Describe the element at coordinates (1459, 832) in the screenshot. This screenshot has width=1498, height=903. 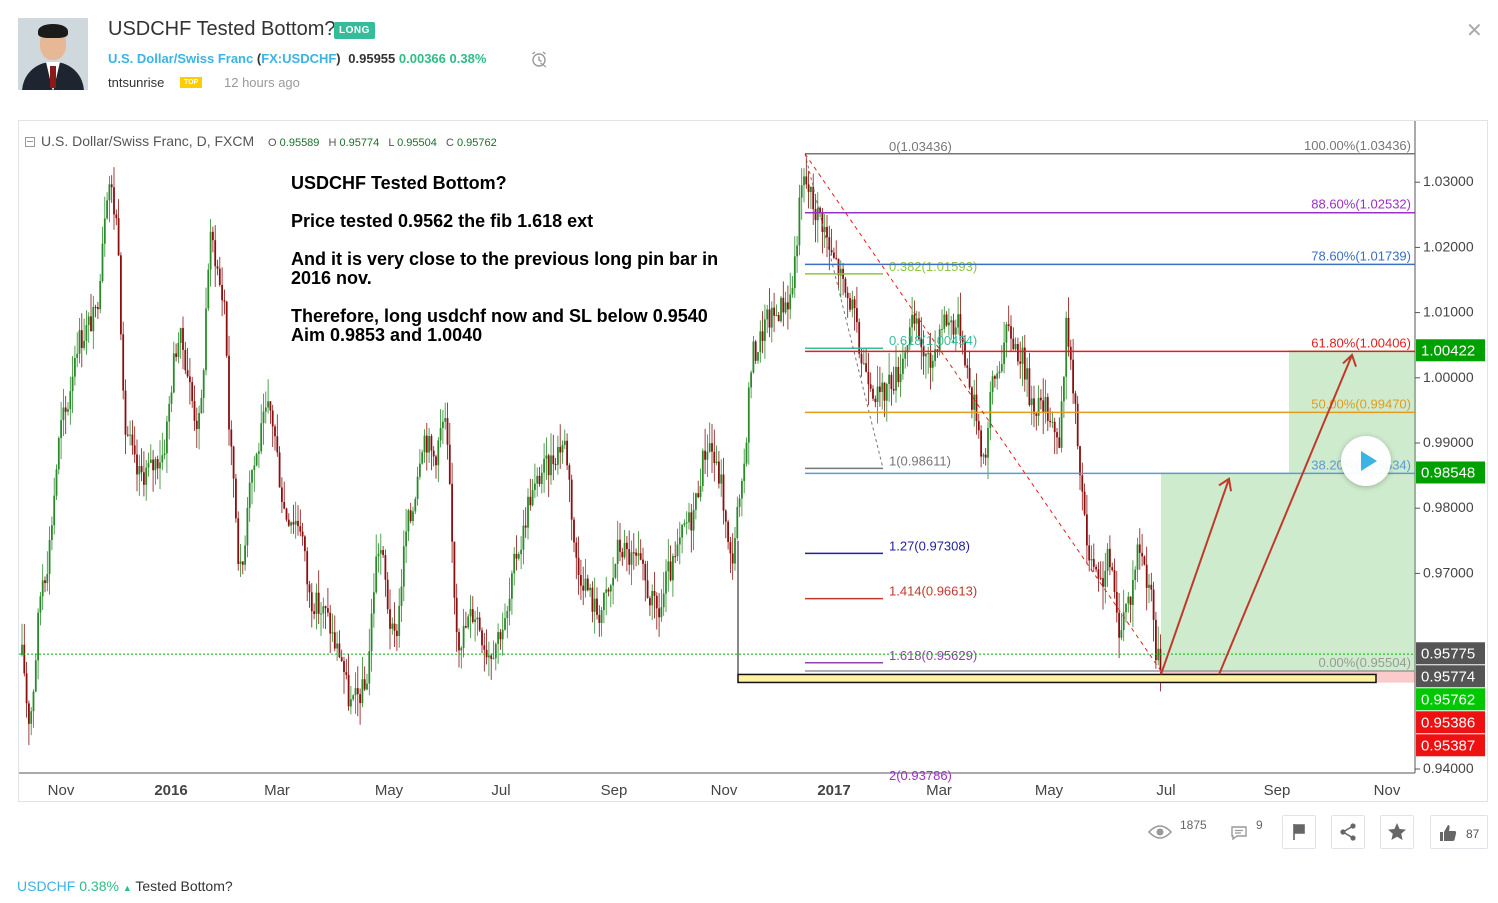
I see `like-button: 87` at that location.